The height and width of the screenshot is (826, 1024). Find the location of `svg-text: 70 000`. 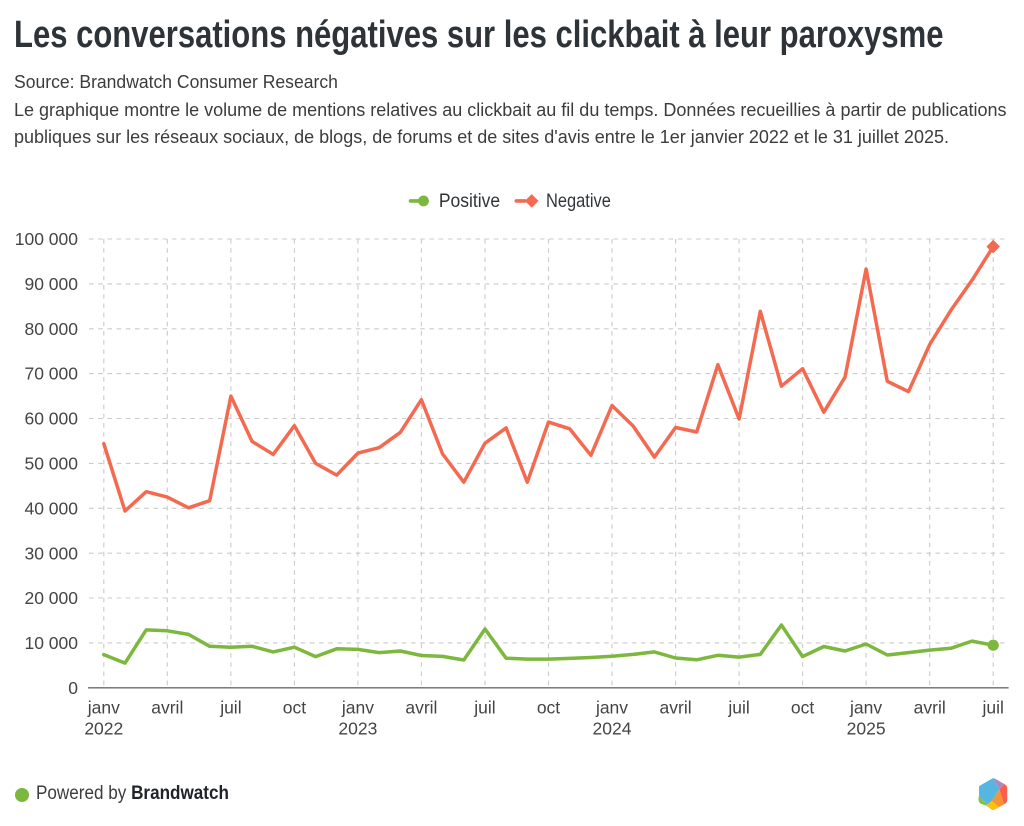

svg-text: 70 000 is located at coordinates (51, 374).